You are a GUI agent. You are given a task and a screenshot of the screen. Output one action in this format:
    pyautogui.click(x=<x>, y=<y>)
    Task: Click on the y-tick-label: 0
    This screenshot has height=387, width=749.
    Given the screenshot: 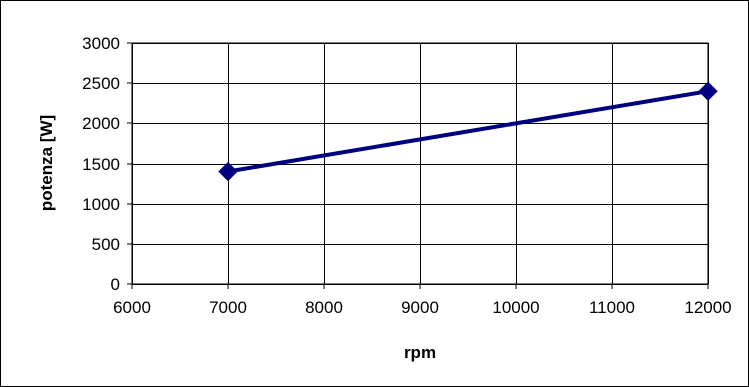 What is the action you would take?
    pyautogui.click(x=115, y=284)
    